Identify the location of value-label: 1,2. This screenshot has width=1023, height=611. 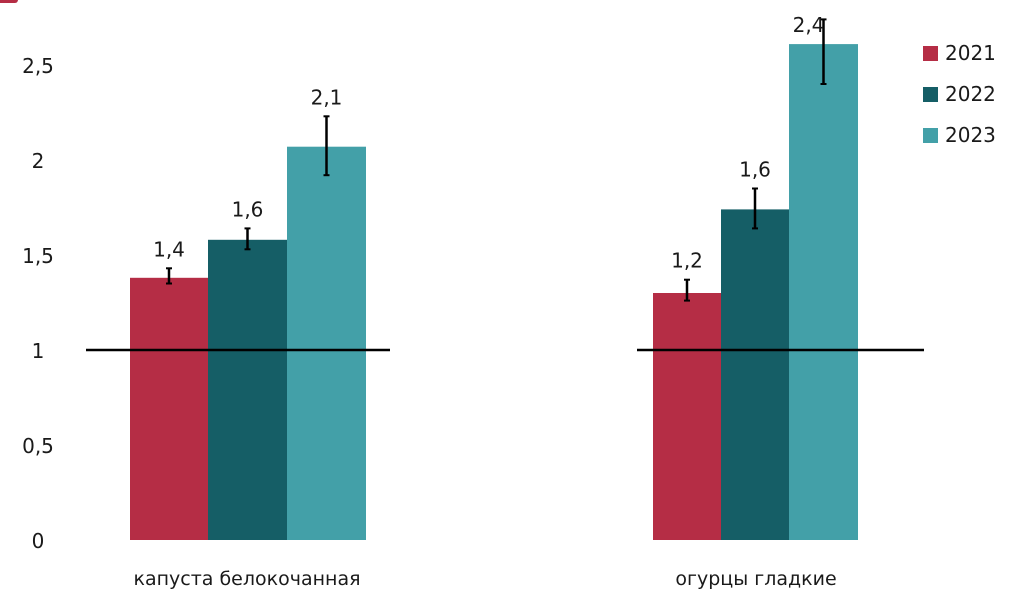
(687, 261).